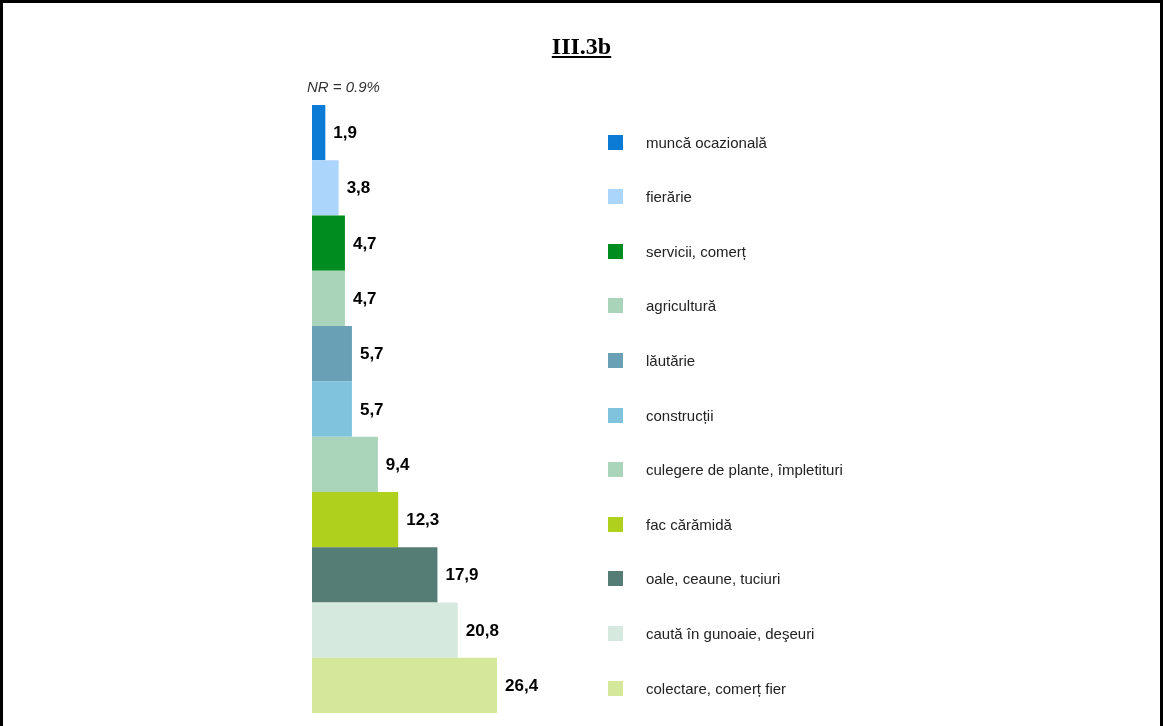 The height and width of the screenshot is (726, 1163). What do you see at coordinates (681, 306) in the screenshot?
I see `y-tick-label: agricultură` at bounding box center [681, 306].